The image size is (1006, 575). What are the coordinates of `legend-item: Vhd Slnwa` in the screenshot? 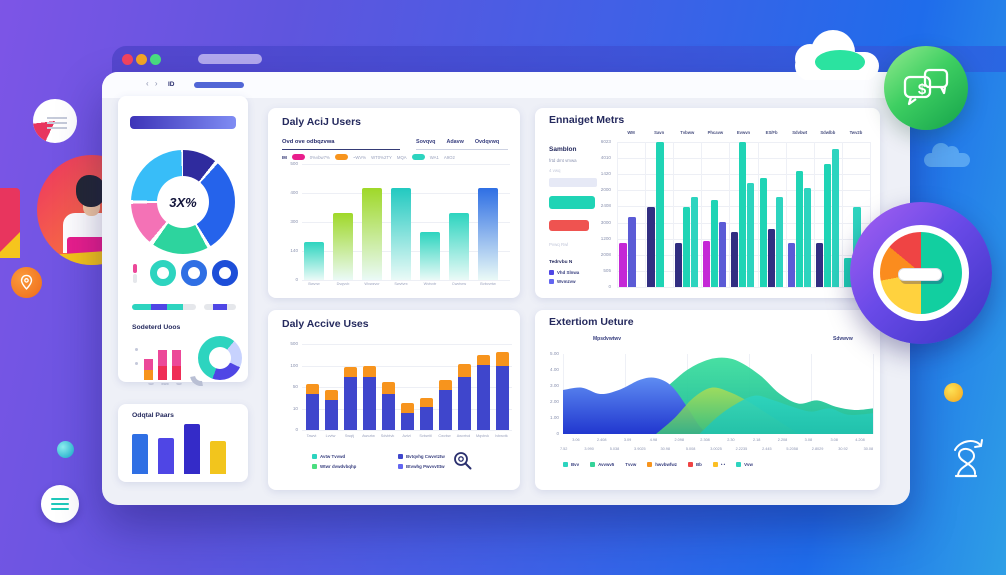 It's located at (564, 272).